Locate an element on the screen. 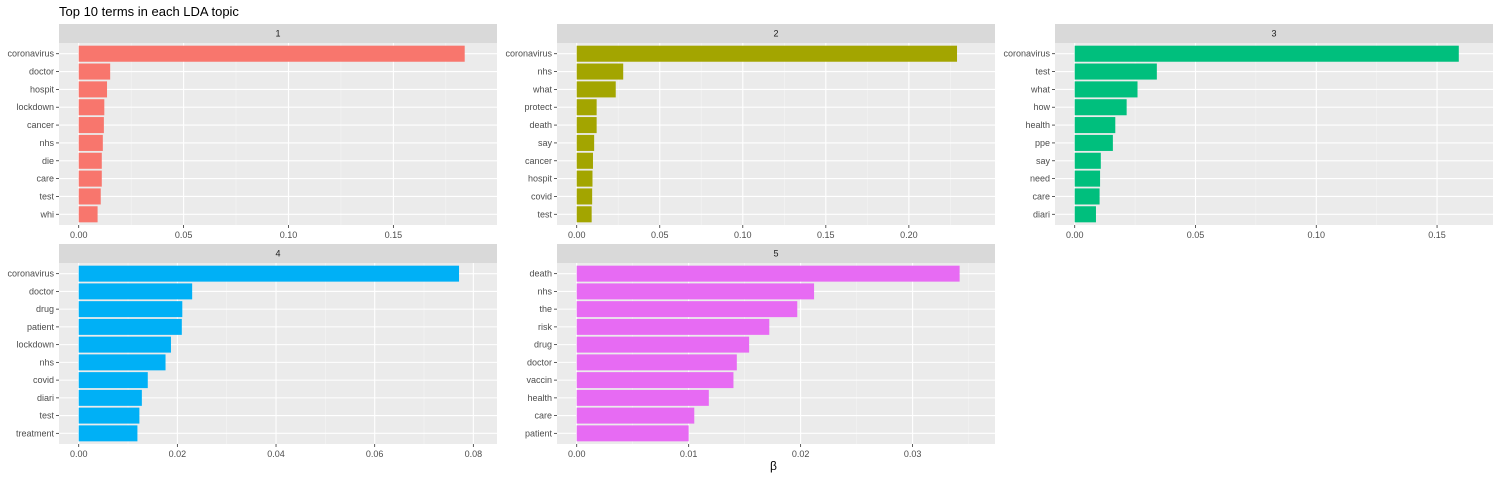  x-axis-label: β is located at coordinates (773, 466).